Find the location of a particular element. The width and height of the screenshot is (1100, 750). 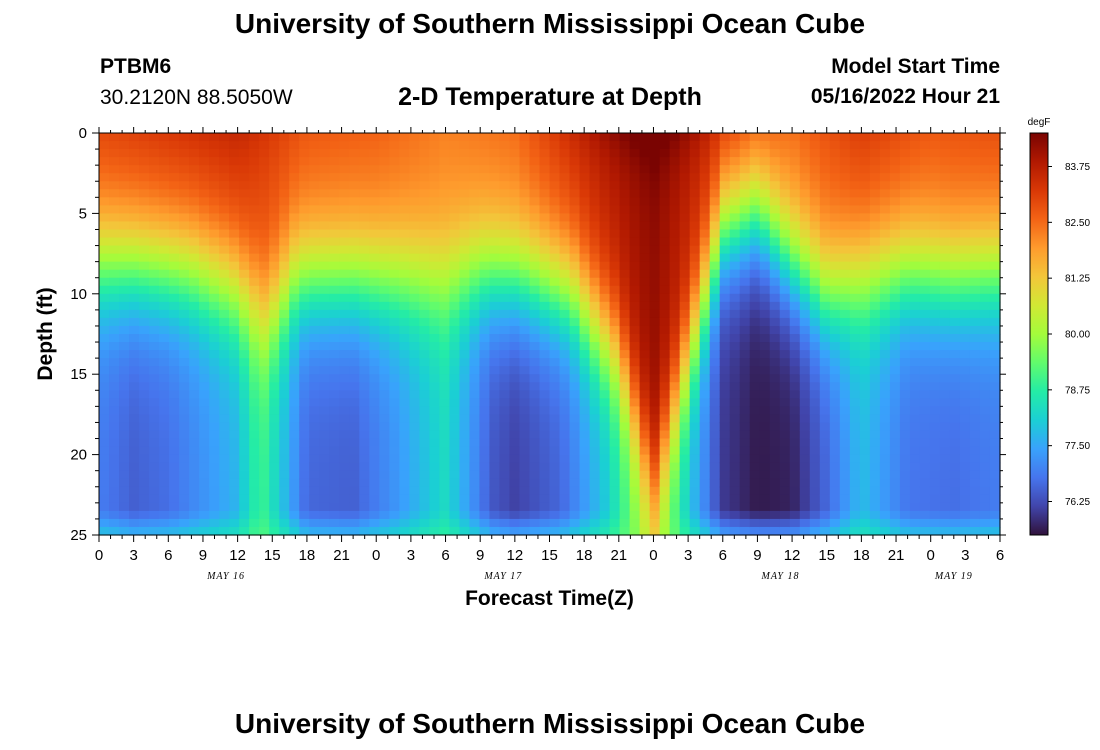

x-tick-label: 15 is located at coordinates (826, 555).